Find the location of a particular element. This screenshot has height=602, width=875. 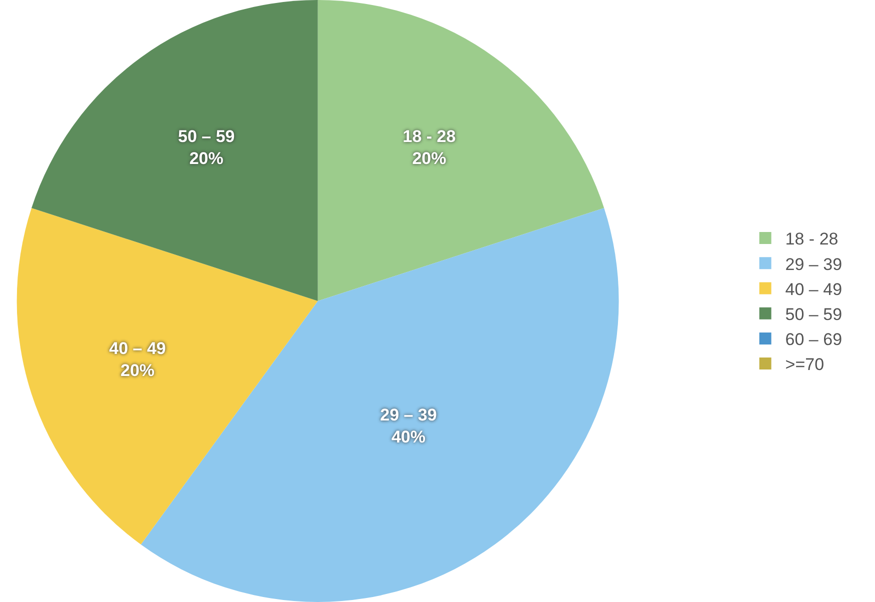

legend-label: 40 – 49 is located at coordinates (813, 289).